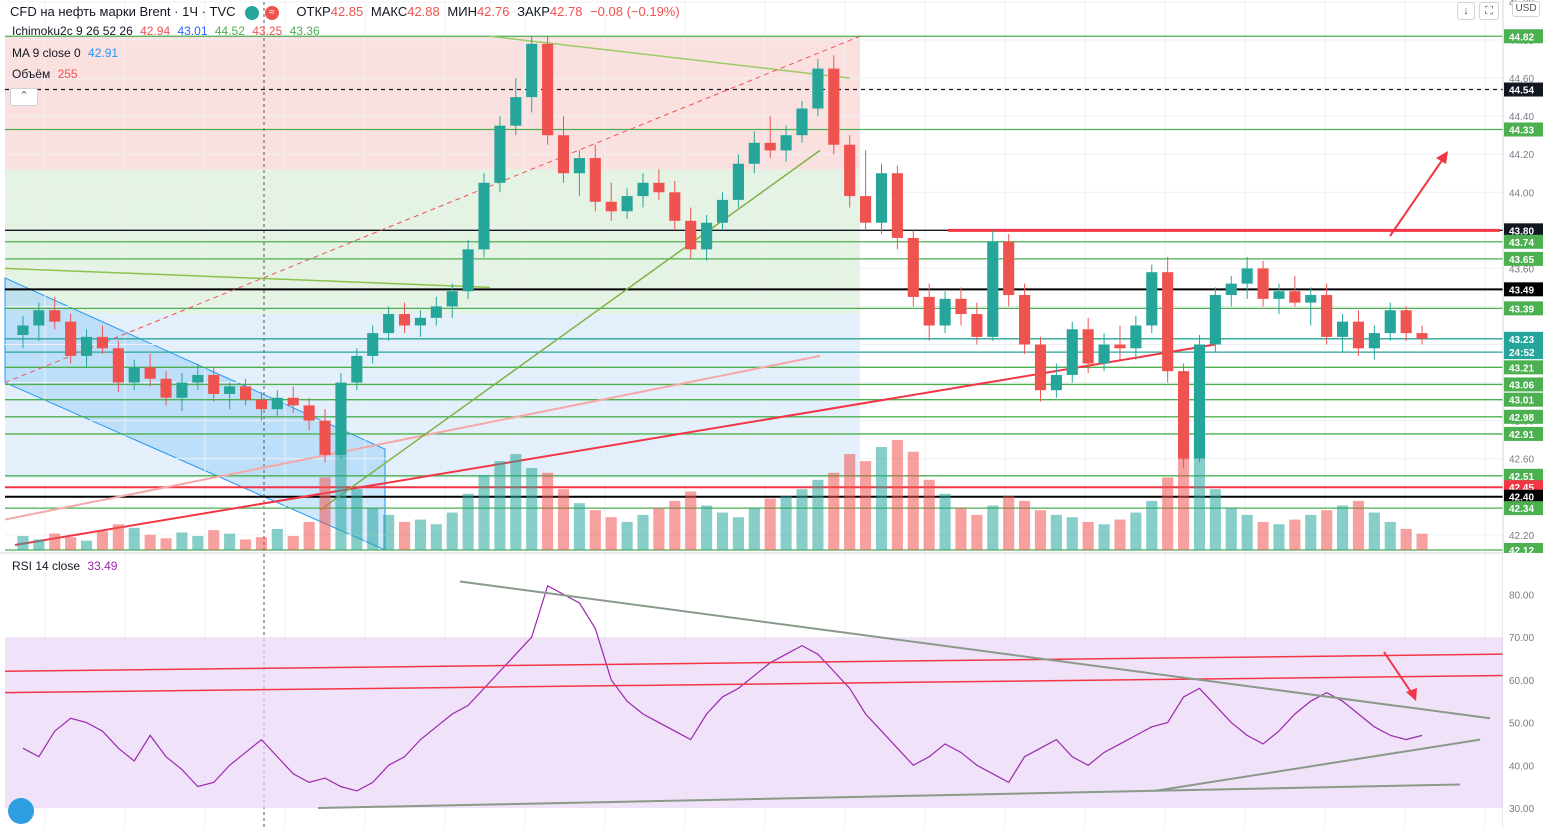 The height and width of the screenshot is (828, 1543). I want to click on green-trend, so click(570, 330).